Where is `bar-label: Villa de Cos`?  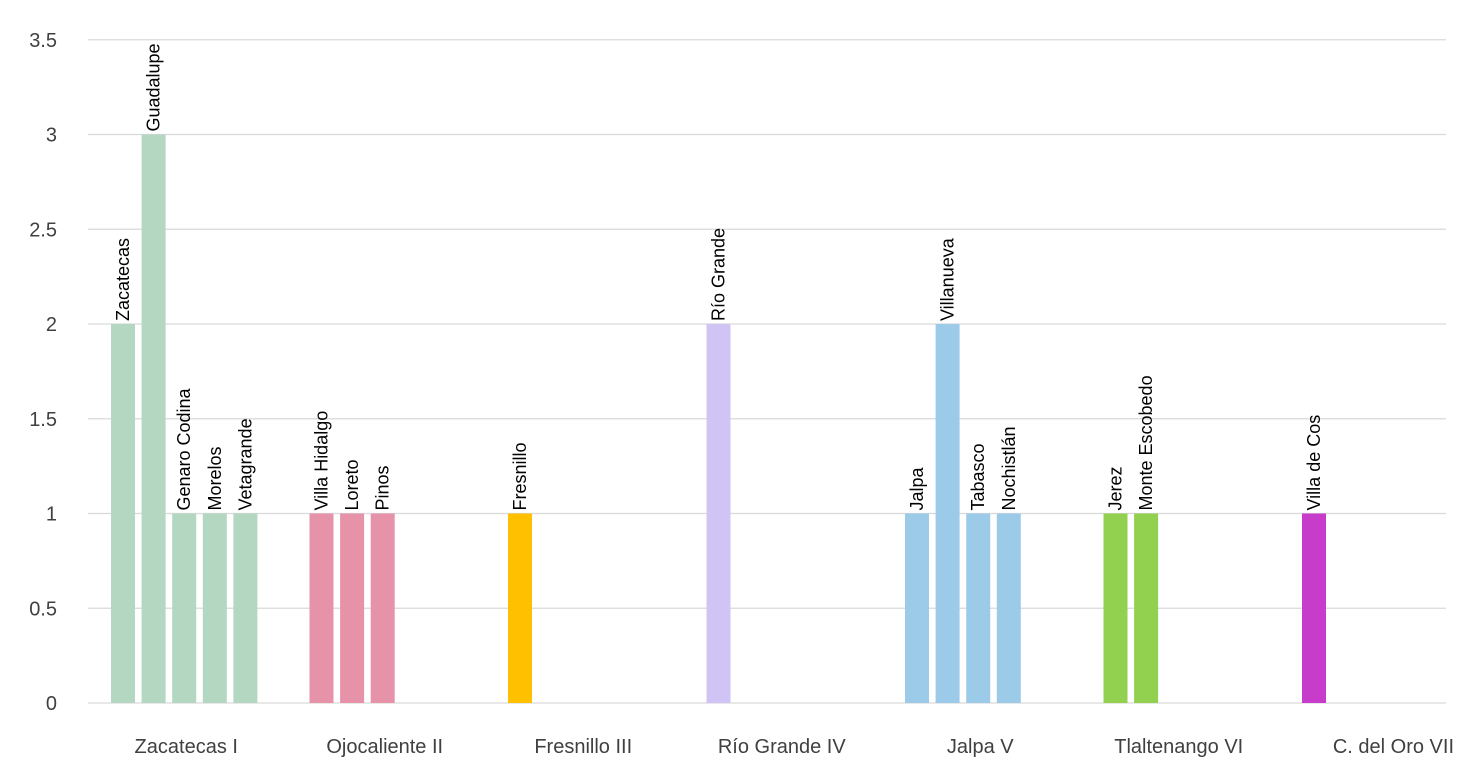 bar-label: Villa de Cos is located at coordinates (1314, 463).